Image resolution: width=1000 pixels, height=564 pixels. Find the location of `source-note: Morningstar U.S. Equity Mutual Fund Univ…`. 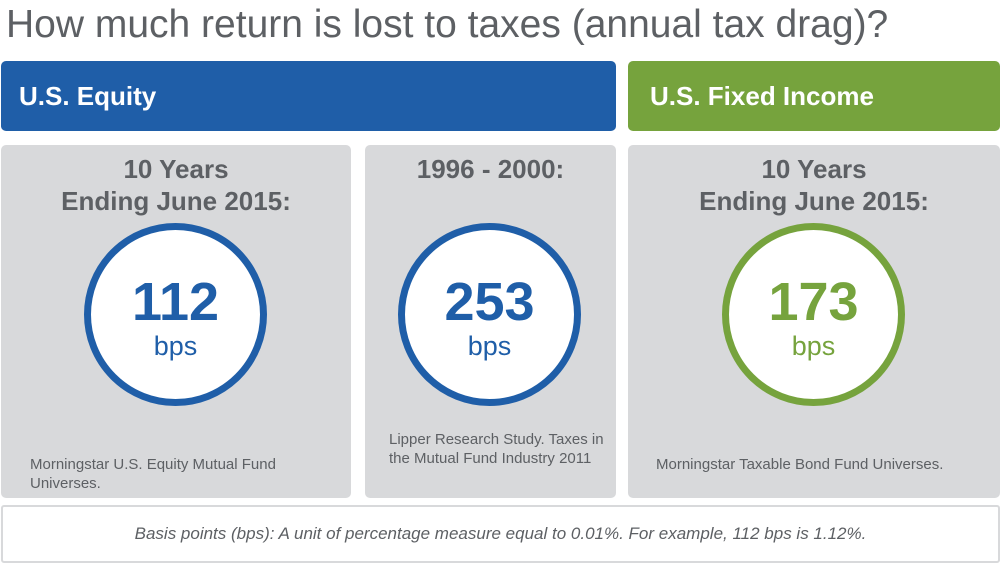

source-note: Morningstar U.S. Equity Mutual Fund Univ… is located at coordinates (153, 474).